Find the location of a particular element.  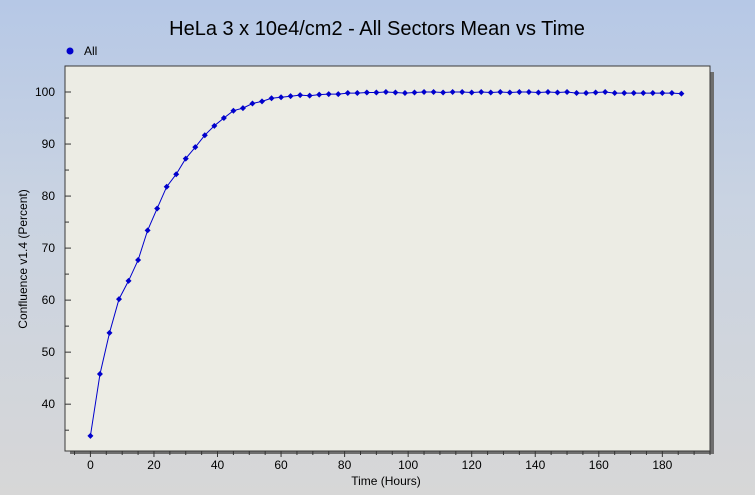

x-tick-label: 140 is located at coordinates (535, 465).